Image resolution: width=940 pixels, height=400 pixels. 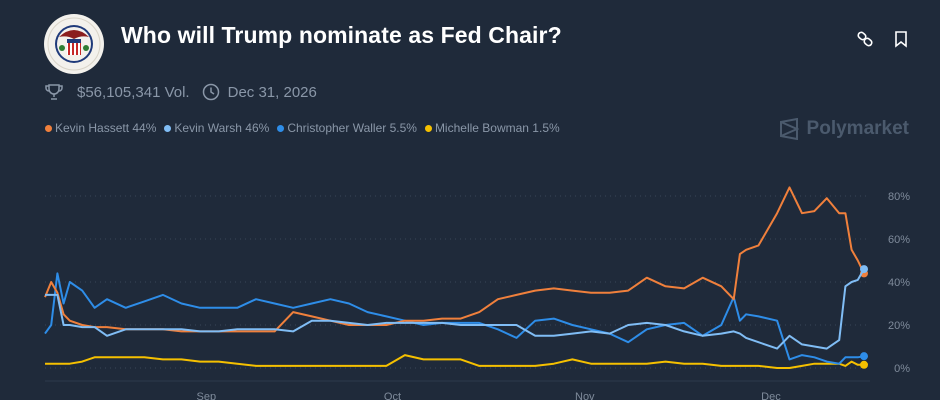 What do you see at coordinates (210, 92) in the screenshot?
I see `clock-icon` at bounding box center [210, 92].